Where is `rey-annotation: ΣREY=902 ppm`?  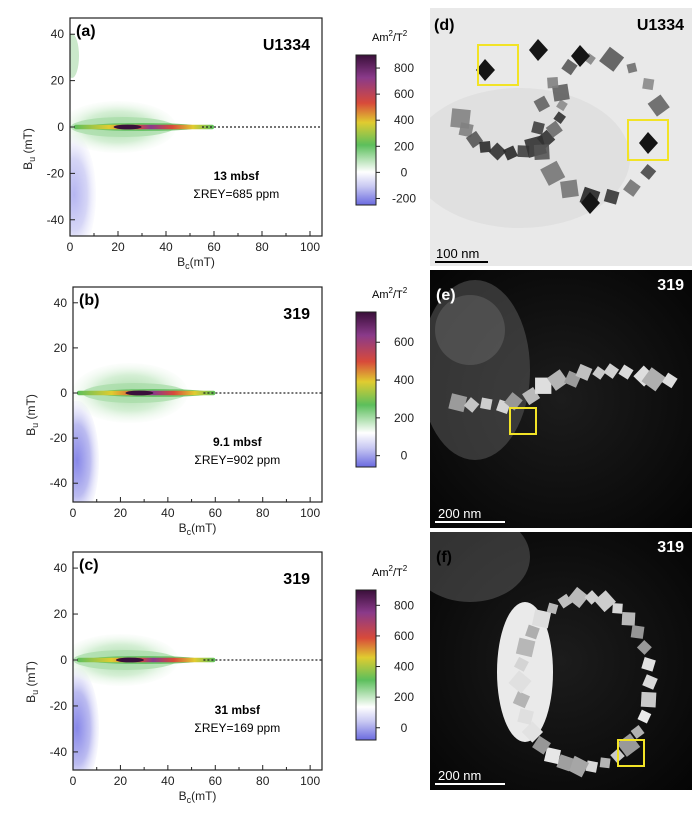
rey-annotation: ΣREY=902 ppm is located at coordinates (237, 460).